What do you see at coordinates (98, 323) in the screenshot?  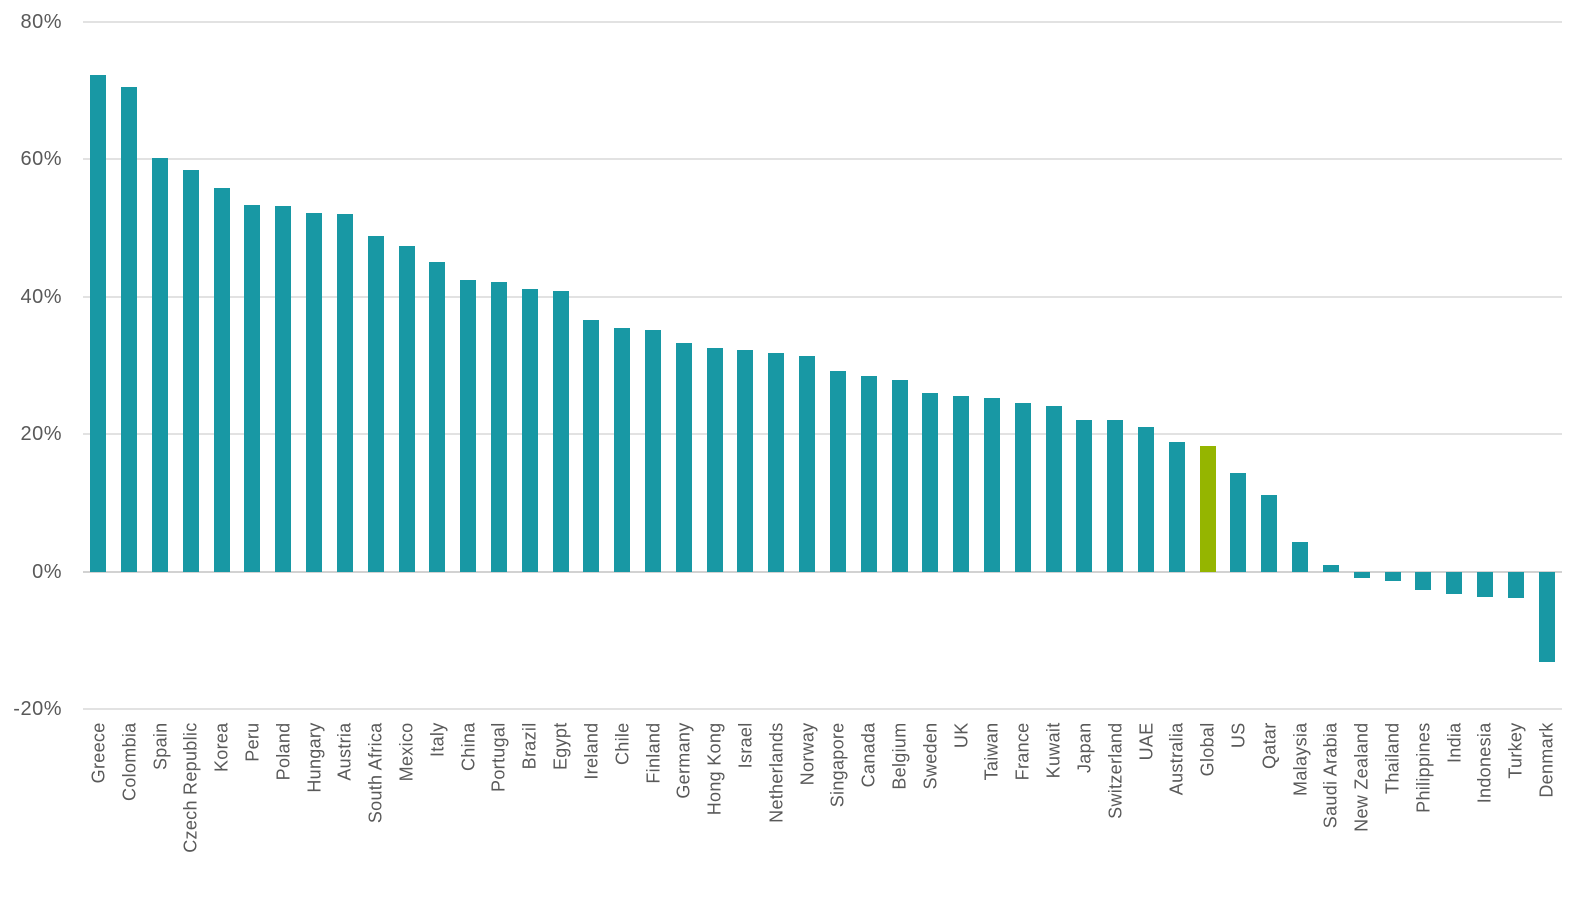 I see `bar-greece` at bounding box center [98, 323].